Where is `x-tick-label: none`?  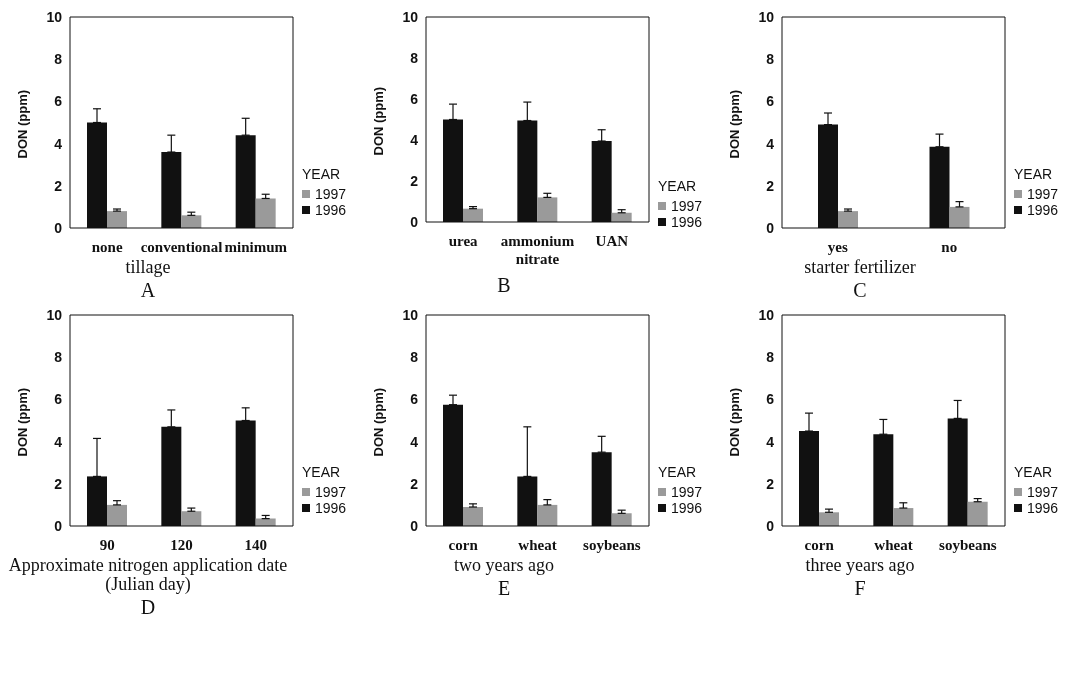
x-tick-label: none is located at coordinates (107, 247).